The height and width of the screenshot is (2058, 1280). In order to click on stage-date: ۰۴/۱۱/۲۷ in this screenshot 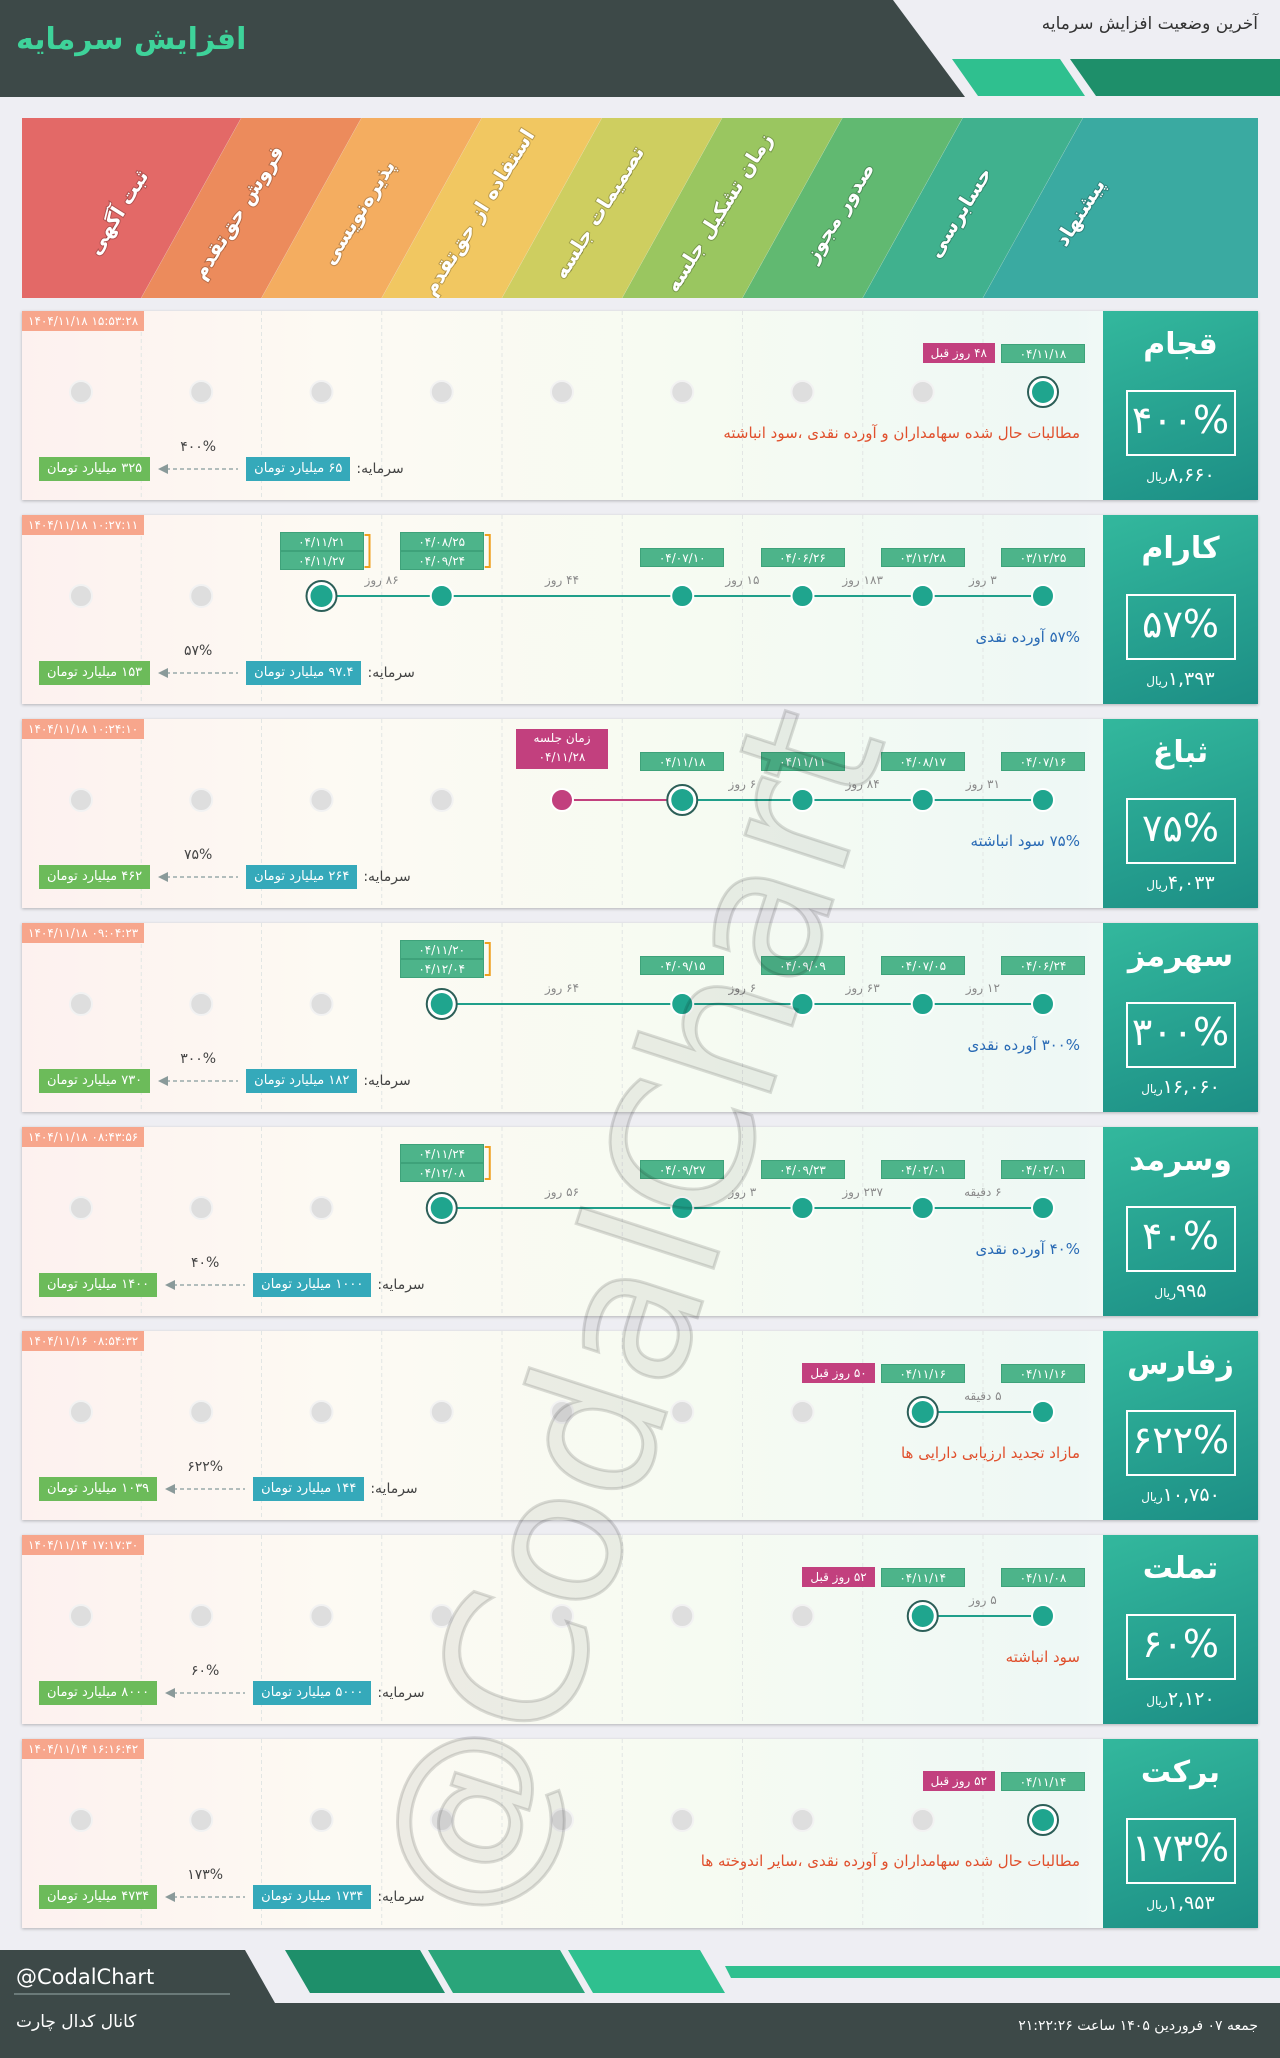, I will do `click(321, 560)`.